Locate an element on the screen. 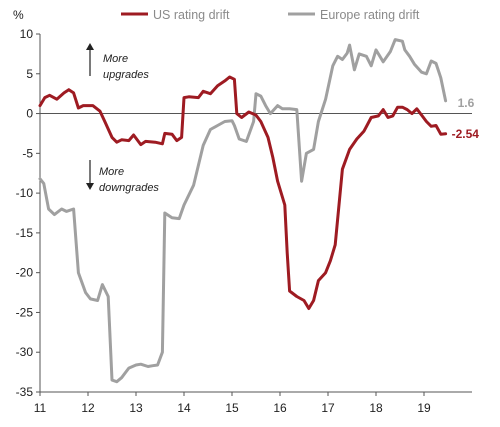 The height and width of the screenshot is (427, 500). x-tick-label: 15 is located at coordinates (232, 408).